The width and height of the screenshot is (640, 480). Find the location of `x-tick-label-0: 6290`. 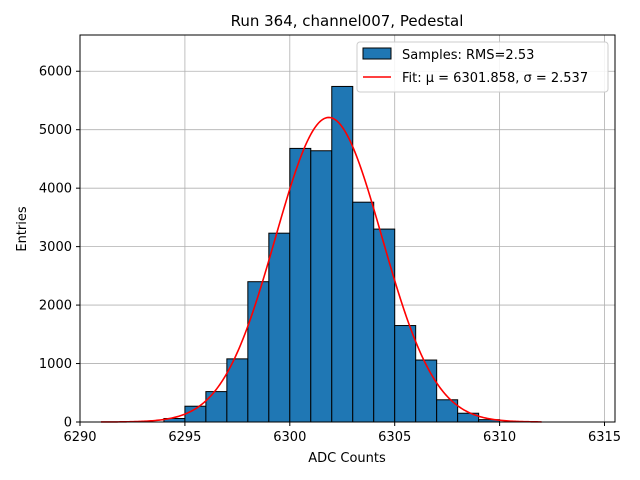

x-tick-label-0: 6290 is located at coordinates (79, 437).